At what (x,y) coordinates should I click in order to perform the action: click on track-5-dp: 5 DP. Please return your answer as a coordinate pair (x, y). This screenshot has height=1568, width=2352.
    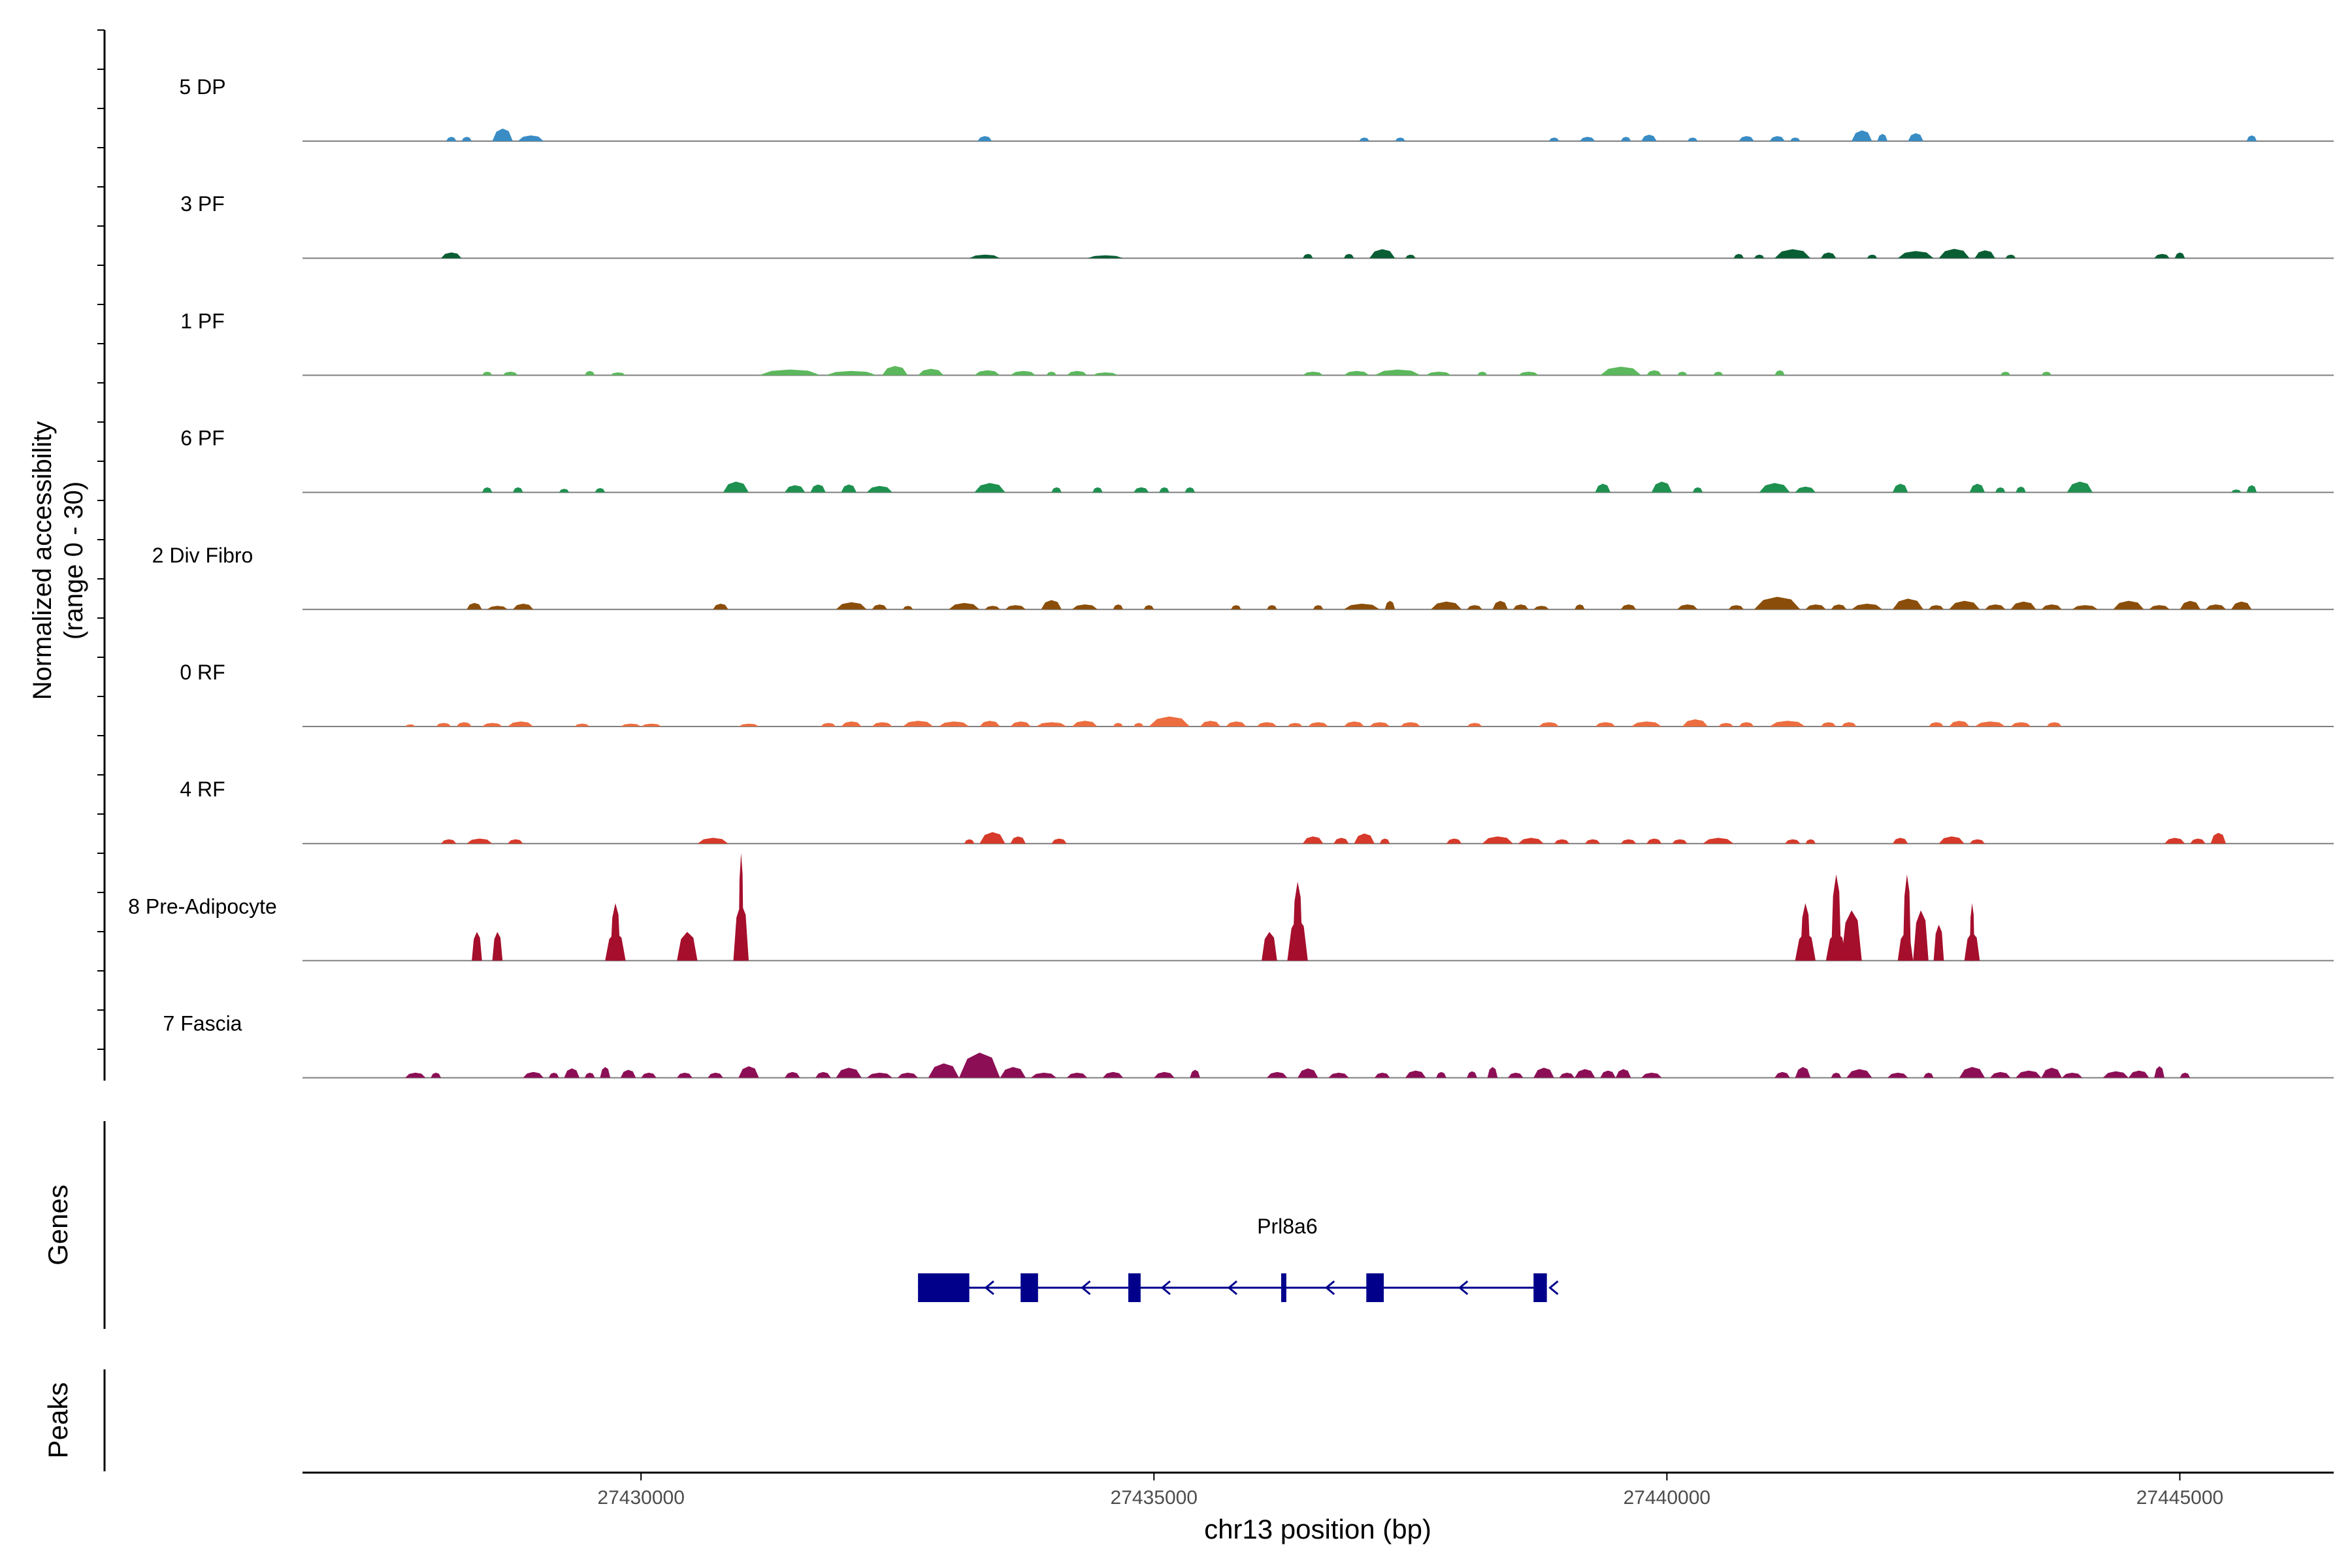
    Looking at the image, I should click on (1256, 108).